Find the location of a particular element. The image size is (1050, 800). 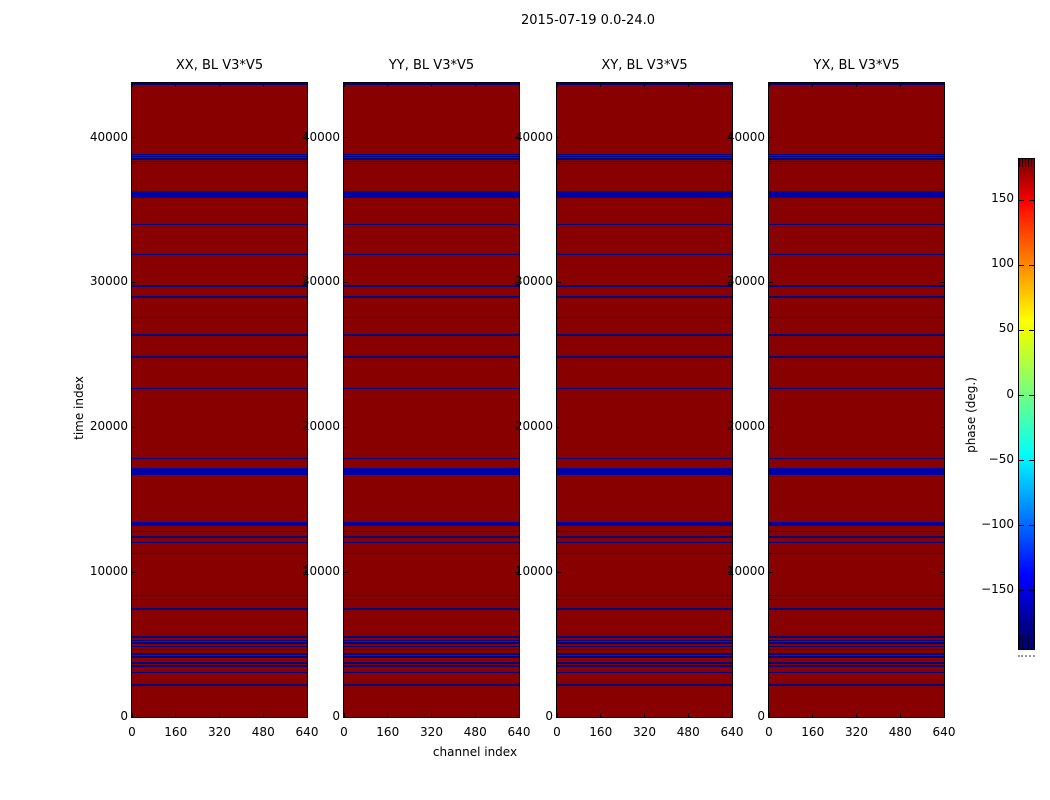

colorbar-hatch-bottom is located at coordinates (1026, 642).